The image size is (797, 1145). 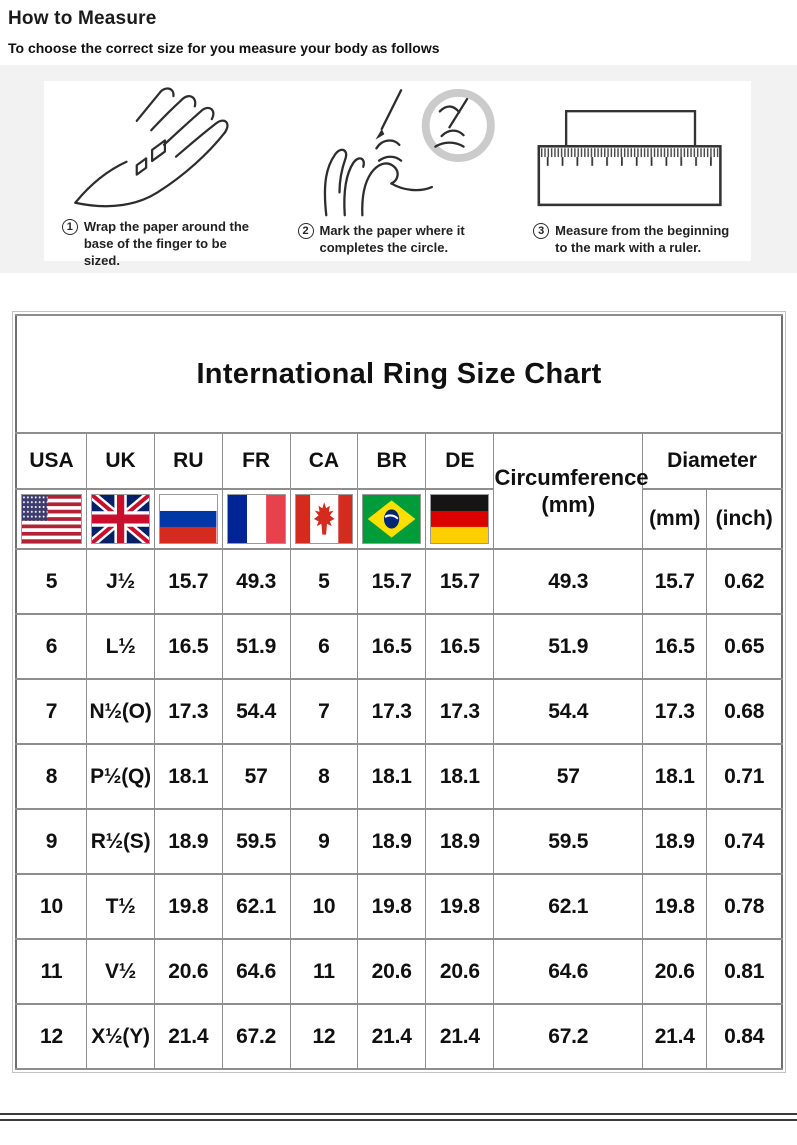 I want to click on flag-ru-icon, so click(x=188, y=519).